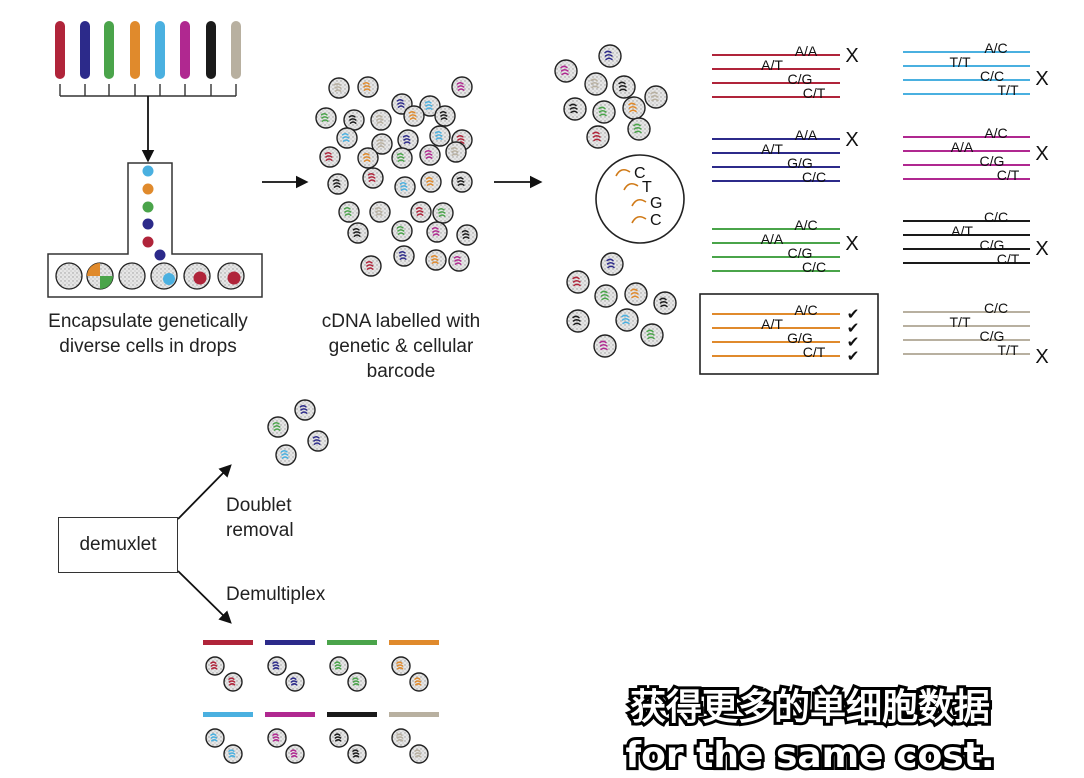  Describe the element at coordinates (806, 135) in the screenshot. I see `allele-label: A/A` at that location.